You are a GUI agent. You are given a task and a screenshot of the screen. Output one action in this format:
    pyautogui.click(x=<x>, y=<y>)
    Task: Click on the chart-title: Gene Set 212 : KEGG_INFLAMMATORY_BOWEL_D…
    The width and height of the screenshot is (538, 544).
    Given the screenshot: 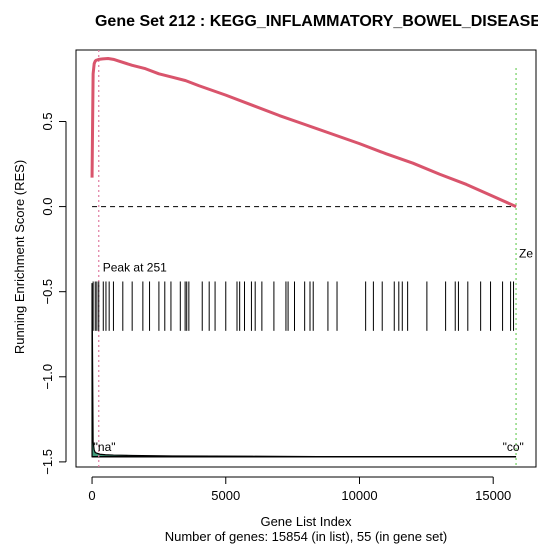 What is the action you would take?
    pyautogui.click(x=316, y=21)
    